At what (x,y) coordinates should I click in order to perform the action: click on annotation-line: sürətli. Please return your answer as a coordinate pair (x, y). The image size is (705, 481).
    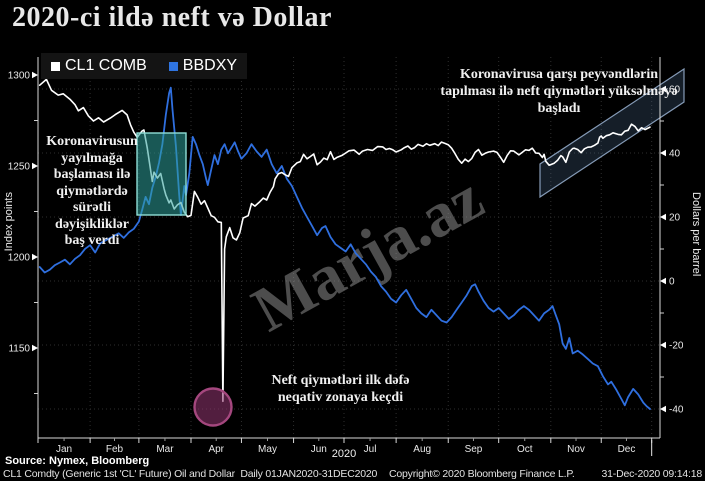
    Looking at the image, I should click on (92, 207).